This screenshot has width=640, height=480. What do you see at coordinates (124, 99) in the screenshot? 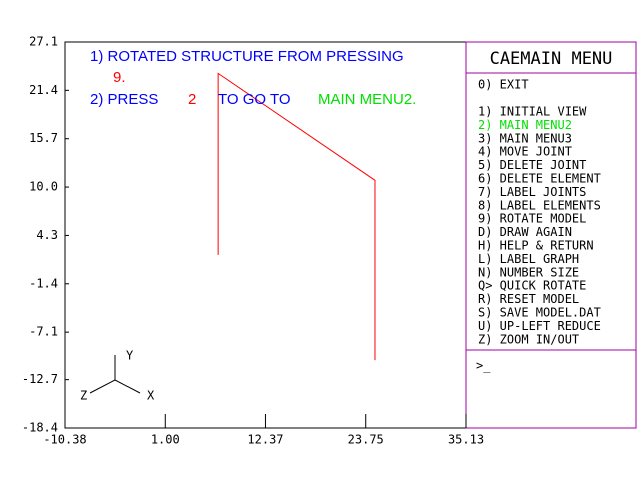
I see `annotation: 2) PRESS` at bounding box center [124, 99].